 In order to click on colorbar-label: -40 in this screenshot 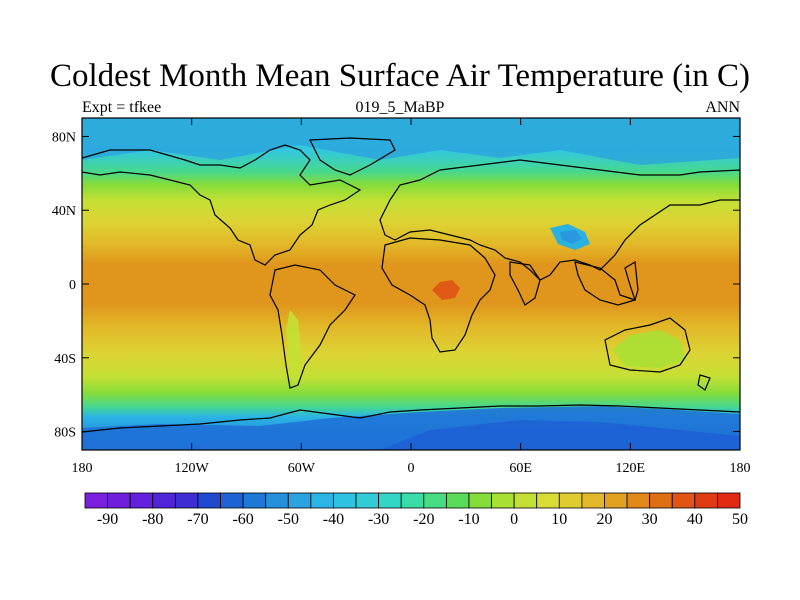, I will do `click(333, 519)`.